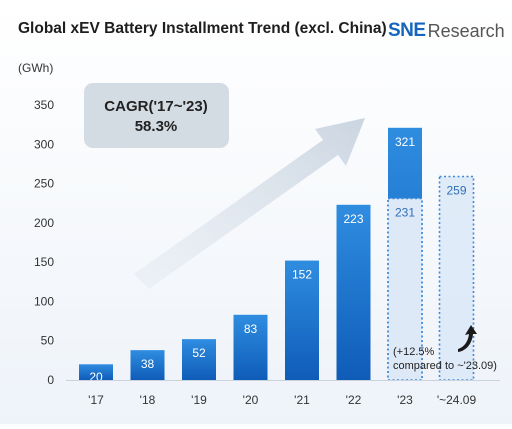  Describe the element at coordinates (413, 352) in the screenshot. I see `growth-note-line1: (+12.5%` at that location.